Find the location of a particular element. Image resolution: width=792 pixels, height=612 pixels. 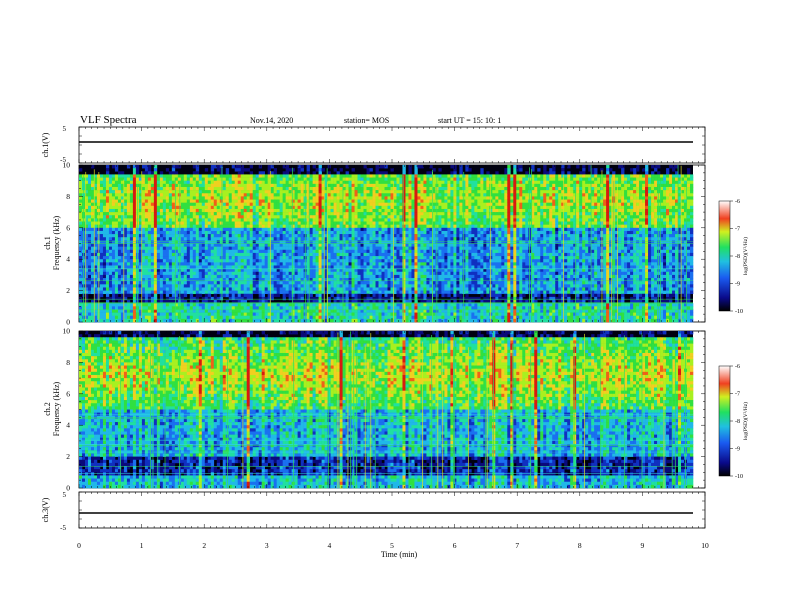

x-tick-label: 5 is located at coordinates (392, 545).